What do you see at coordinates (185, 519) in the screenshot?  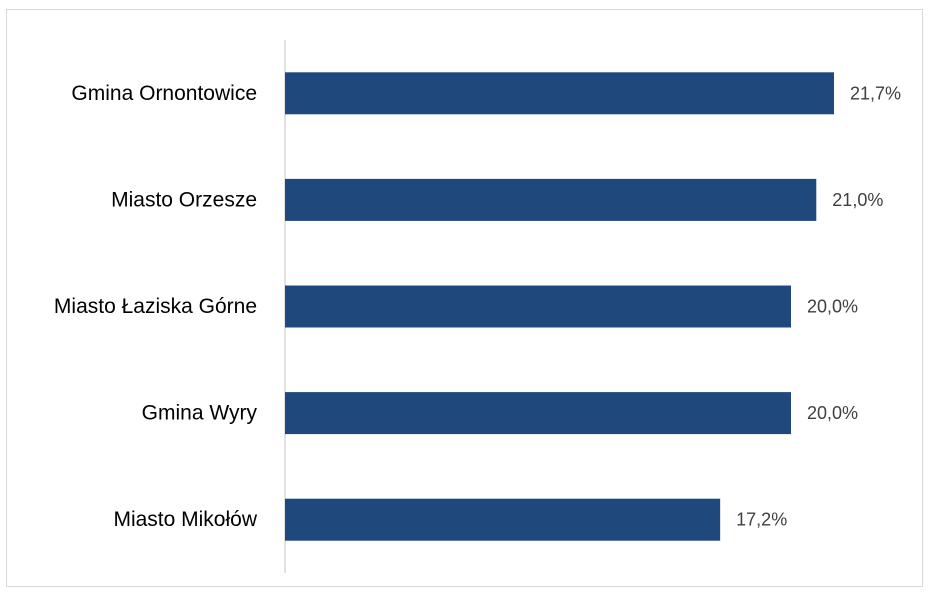 I see `category-label-4: Miasto Mikołów` at bounding box center [185, 519].